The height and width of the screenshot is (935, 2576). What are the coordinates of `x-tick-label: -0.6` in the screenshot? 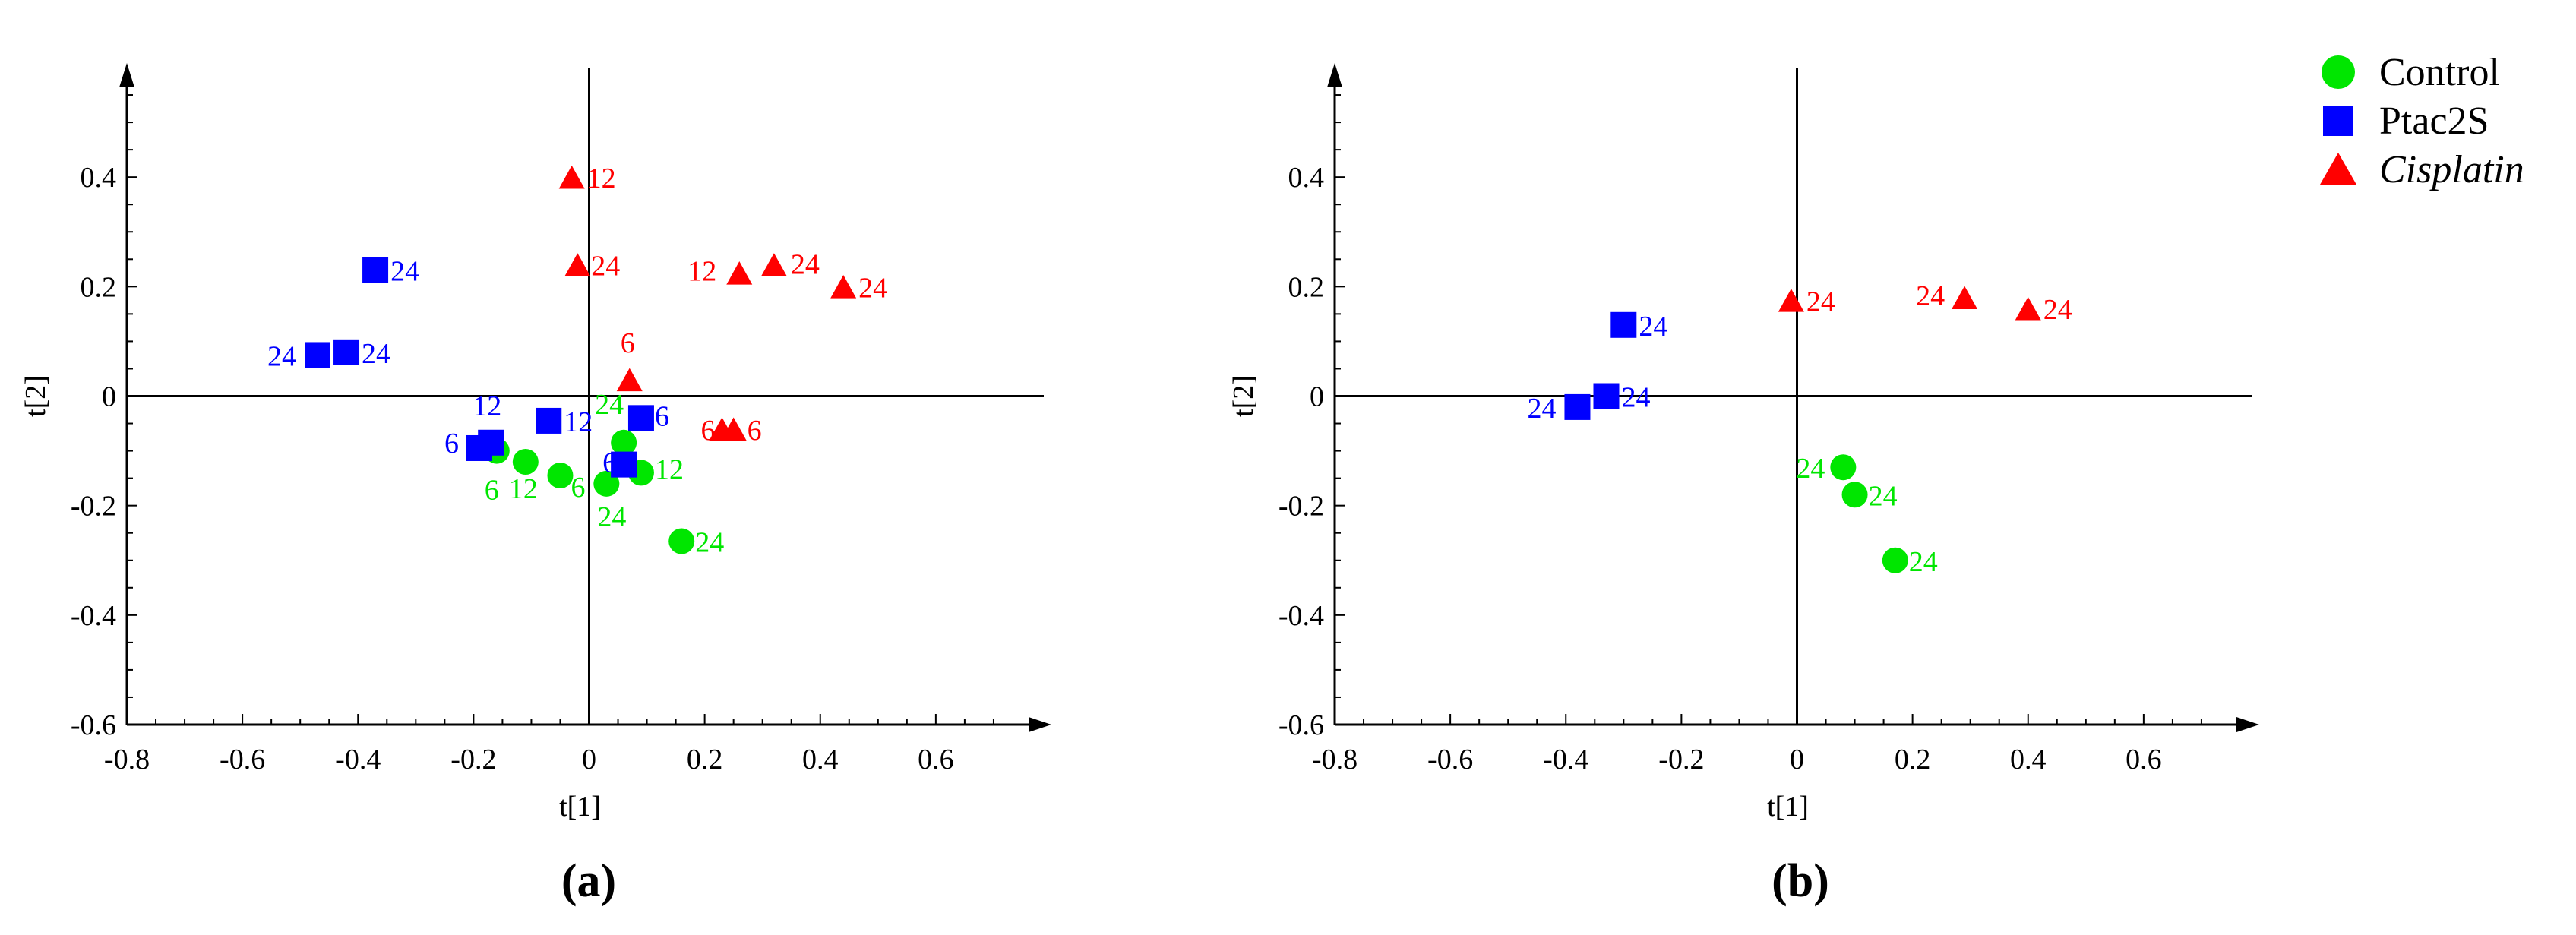 It's located at (1450, 759).